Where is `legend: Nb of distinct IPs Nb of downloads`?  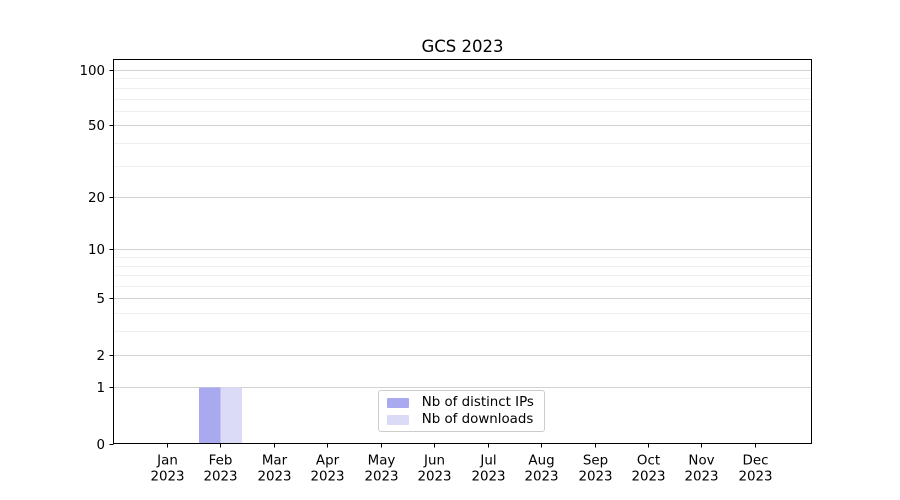
legend: Nb of distinct IPs Nb of downloads is located at coordinates (461, 411).